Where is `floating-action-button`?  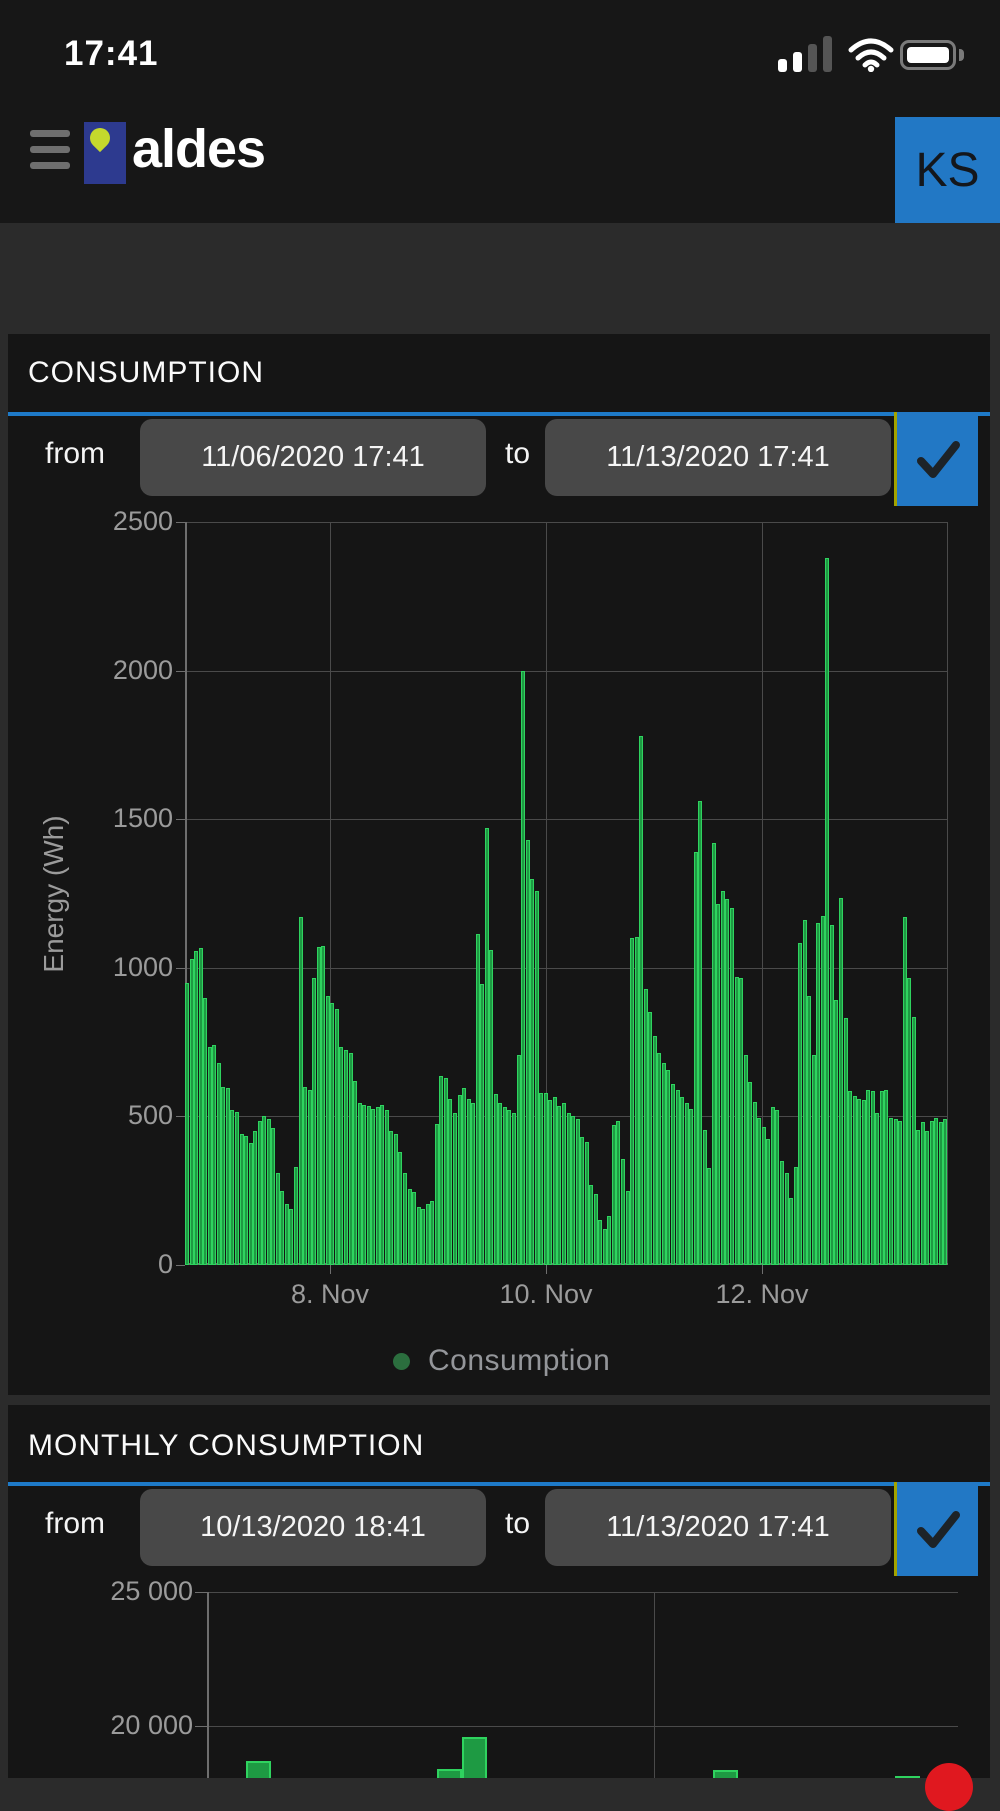 floating-action-button is located at coordinates (949, 1787).